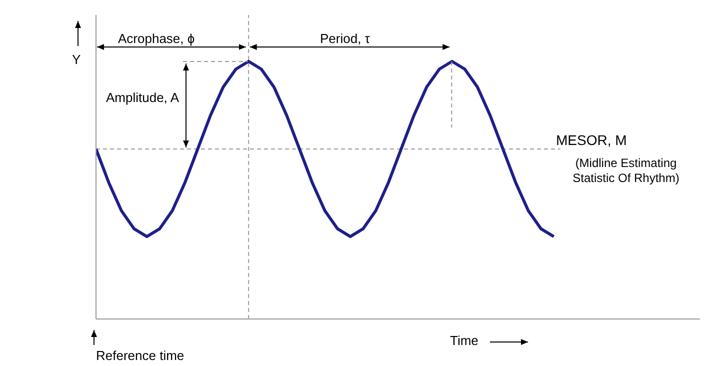  I want to click on text: Period, τ, so click(345, 38).